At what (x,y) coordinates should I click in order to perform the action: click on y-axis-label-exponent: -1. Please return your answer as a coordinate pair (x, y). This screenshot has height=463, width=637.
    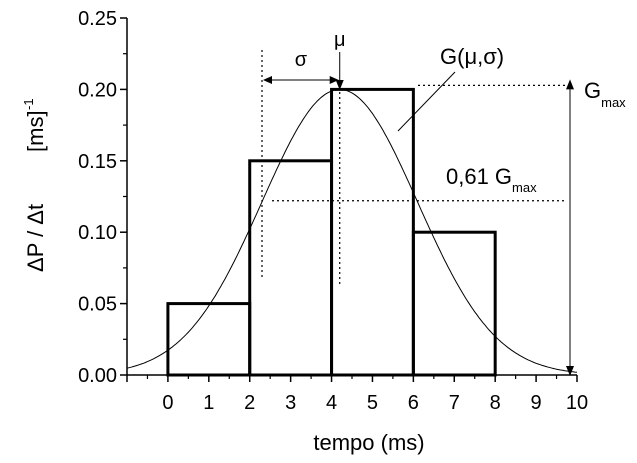
    Looking at the image, I should click on (28, 104).